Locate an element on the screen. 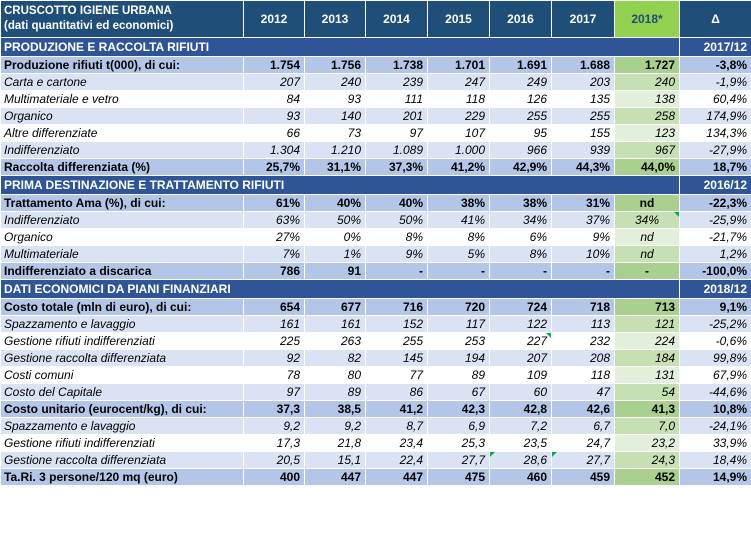 This screenshot has height=537, width=751. delta-cell: 174,9% is located at coordinates (715, 116).